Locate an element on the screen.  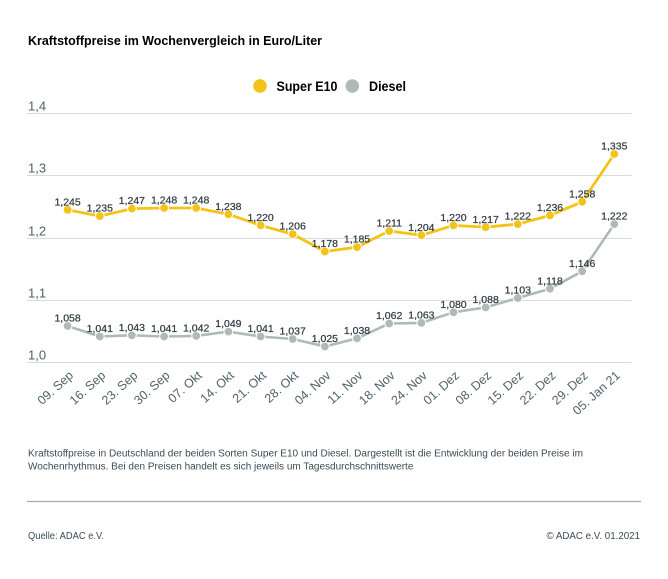
svg-text: 1,080 is located at coordinates (453, 305).